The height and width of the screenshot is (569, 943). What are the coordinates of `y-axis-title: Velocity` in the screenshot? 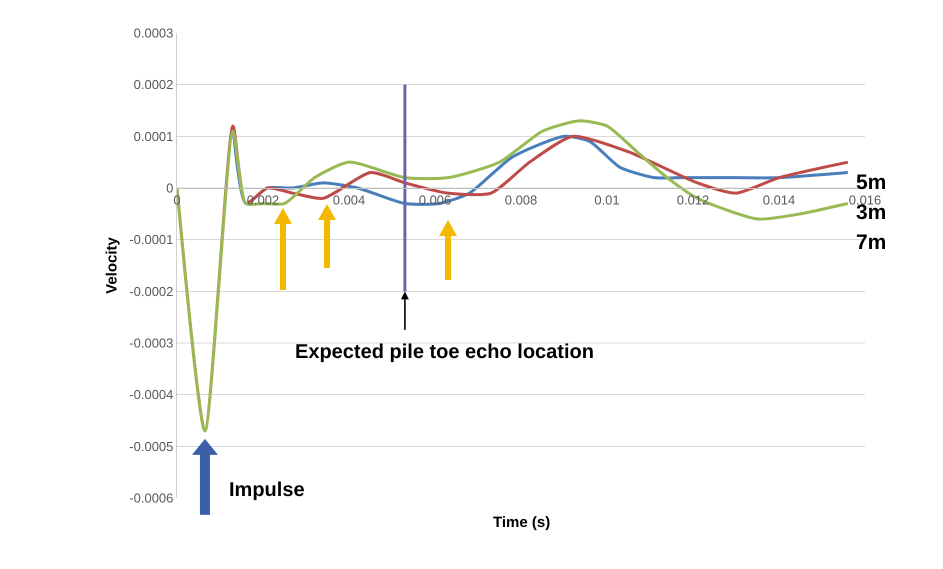 It's located at (112, 265).